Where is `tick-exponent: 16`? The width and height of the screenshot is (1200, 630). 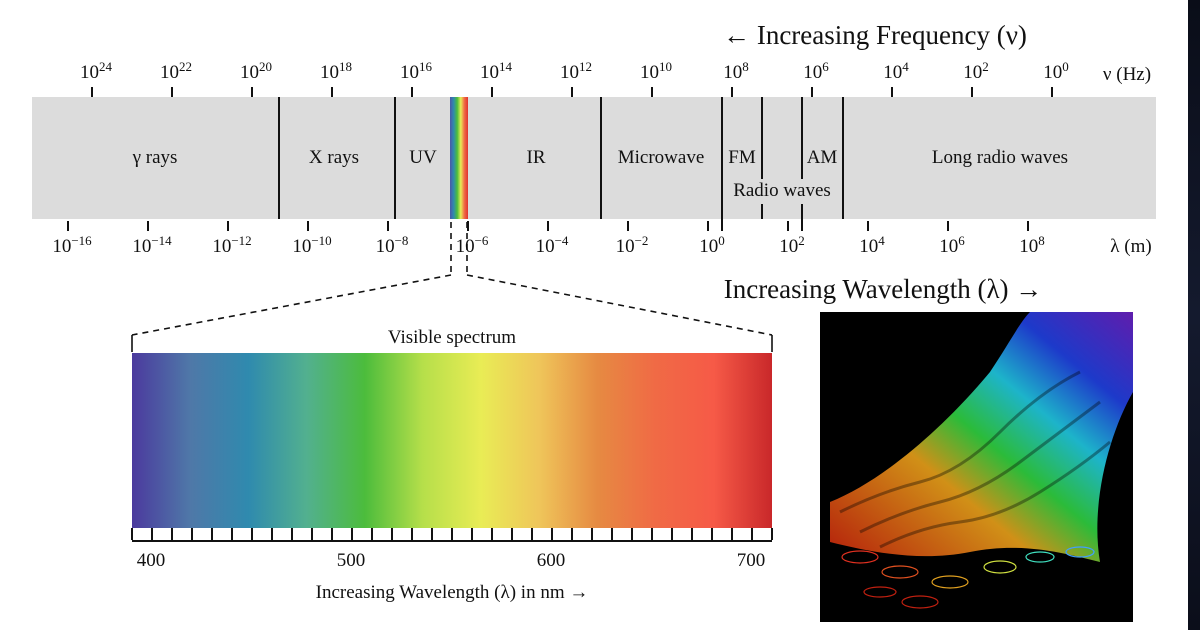 tick-exponent: 16 is located at coordinates (425, 66).